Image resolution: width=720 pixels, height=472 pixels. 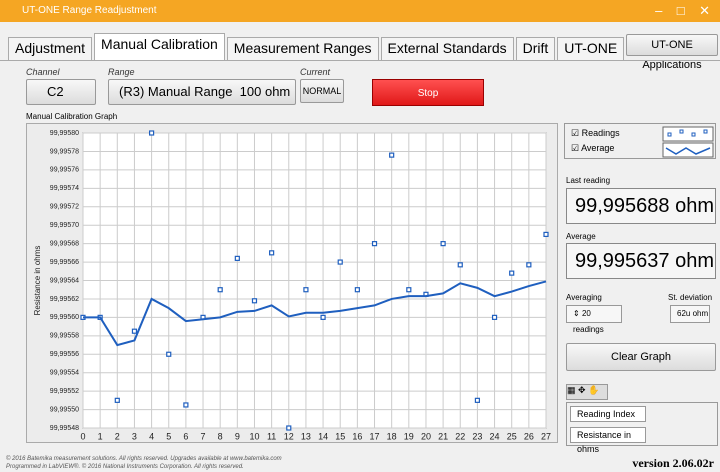 I want to click on stop-button: Stop, so click(x=428, y=92).